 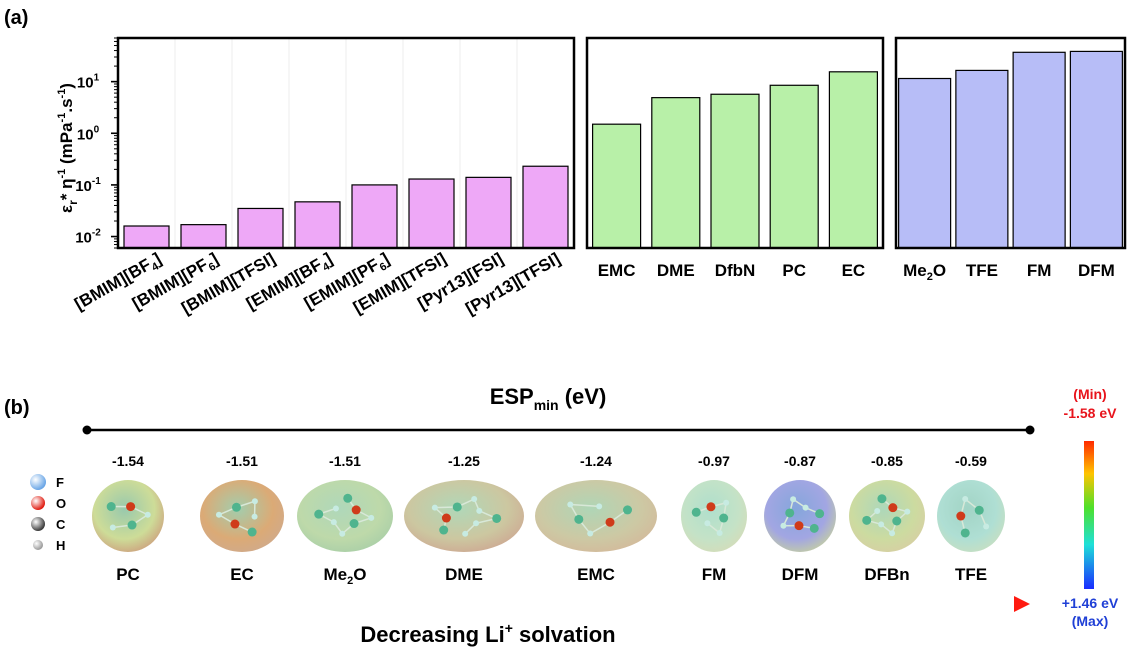 I want to click on bar-DFM, so click(x=1096, y=149).